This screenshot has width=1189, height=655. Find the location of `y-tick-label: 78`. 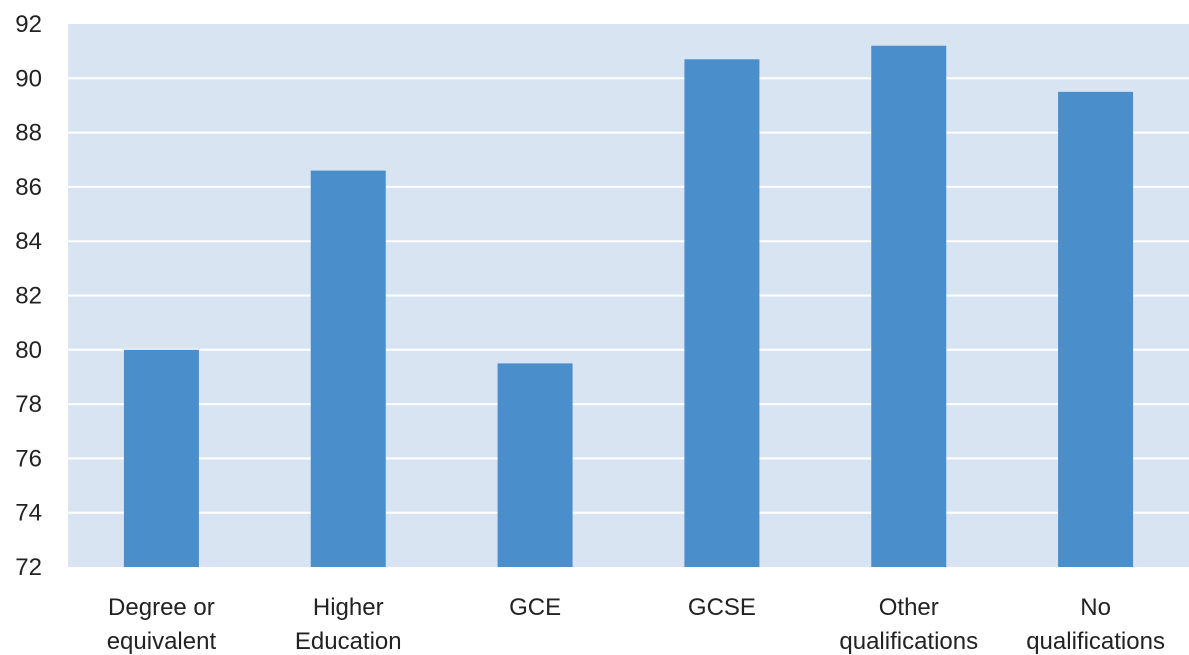

y-tick-label: 78 is located at coordinates (28, 404).